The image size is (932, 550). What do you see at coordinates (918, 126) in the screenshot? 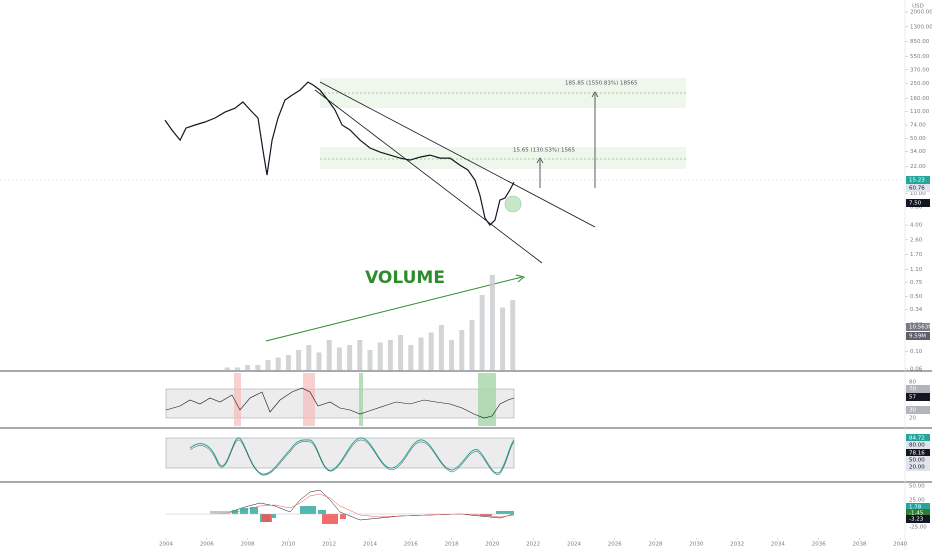
I see `y-tick-label: 74.00` at bounding box center [918, 126].